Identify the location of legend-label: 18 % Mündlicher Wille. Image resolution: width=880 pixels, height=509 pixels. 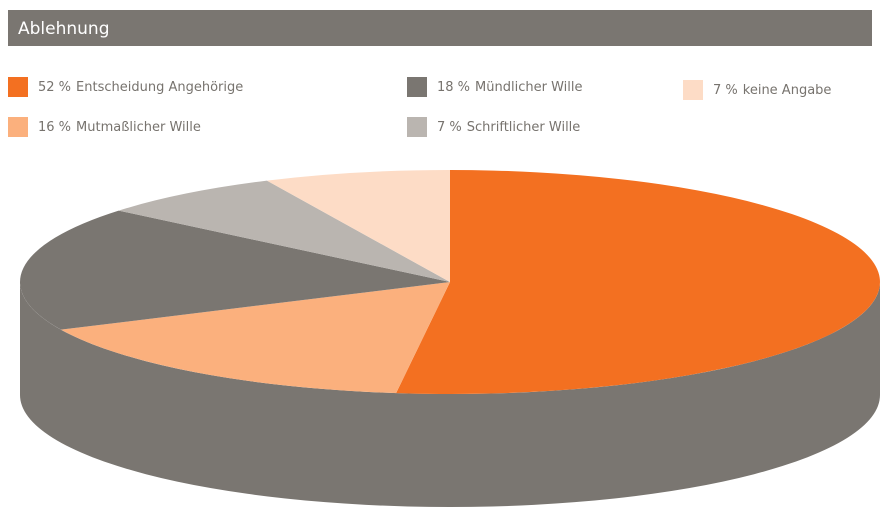
(509, 87).